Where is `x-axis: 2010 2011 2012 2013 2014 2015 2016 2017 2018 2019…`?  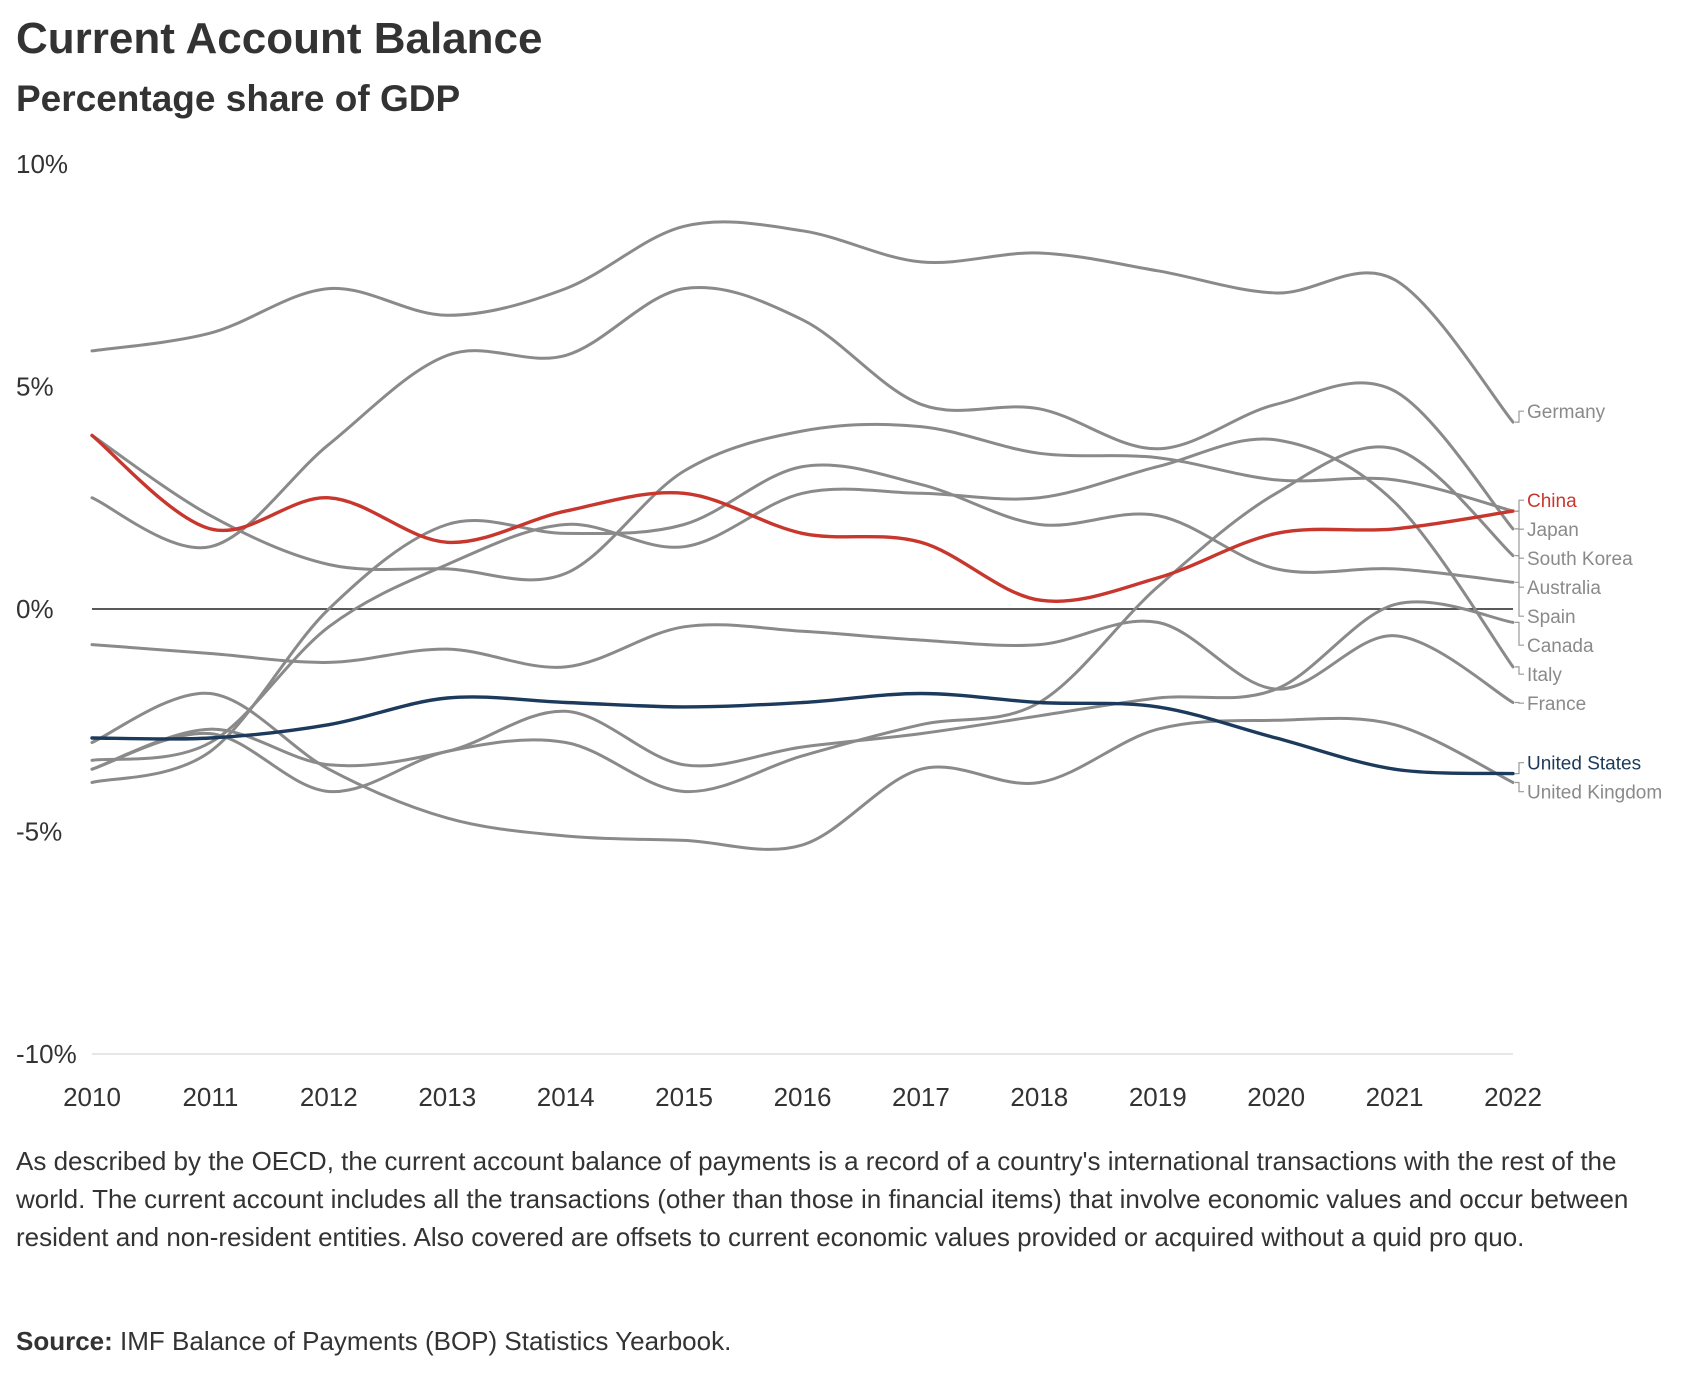
x-axis: 2010 2011 2012 2013 2014 2015 2016 2017 2018 2019… is located at coordinates (802, 1097).